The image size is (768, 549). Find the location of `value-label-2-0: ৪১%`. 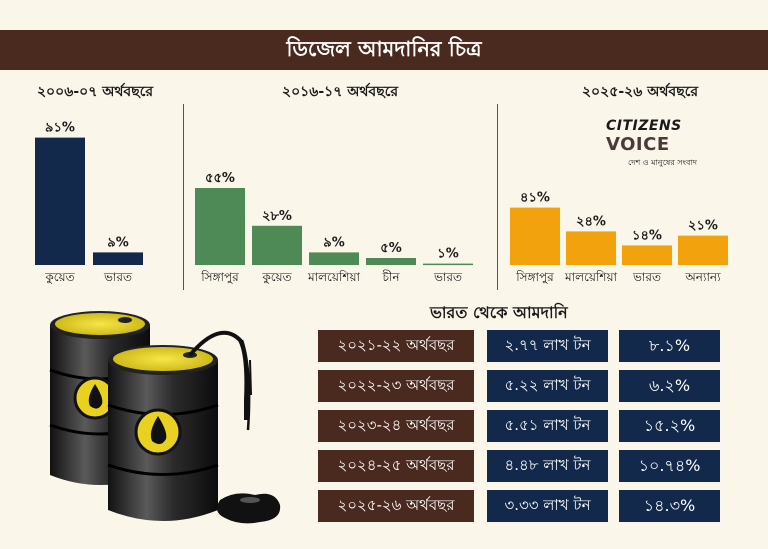

value-label-2-0: ৪১% is located at coordinates (535, 198).